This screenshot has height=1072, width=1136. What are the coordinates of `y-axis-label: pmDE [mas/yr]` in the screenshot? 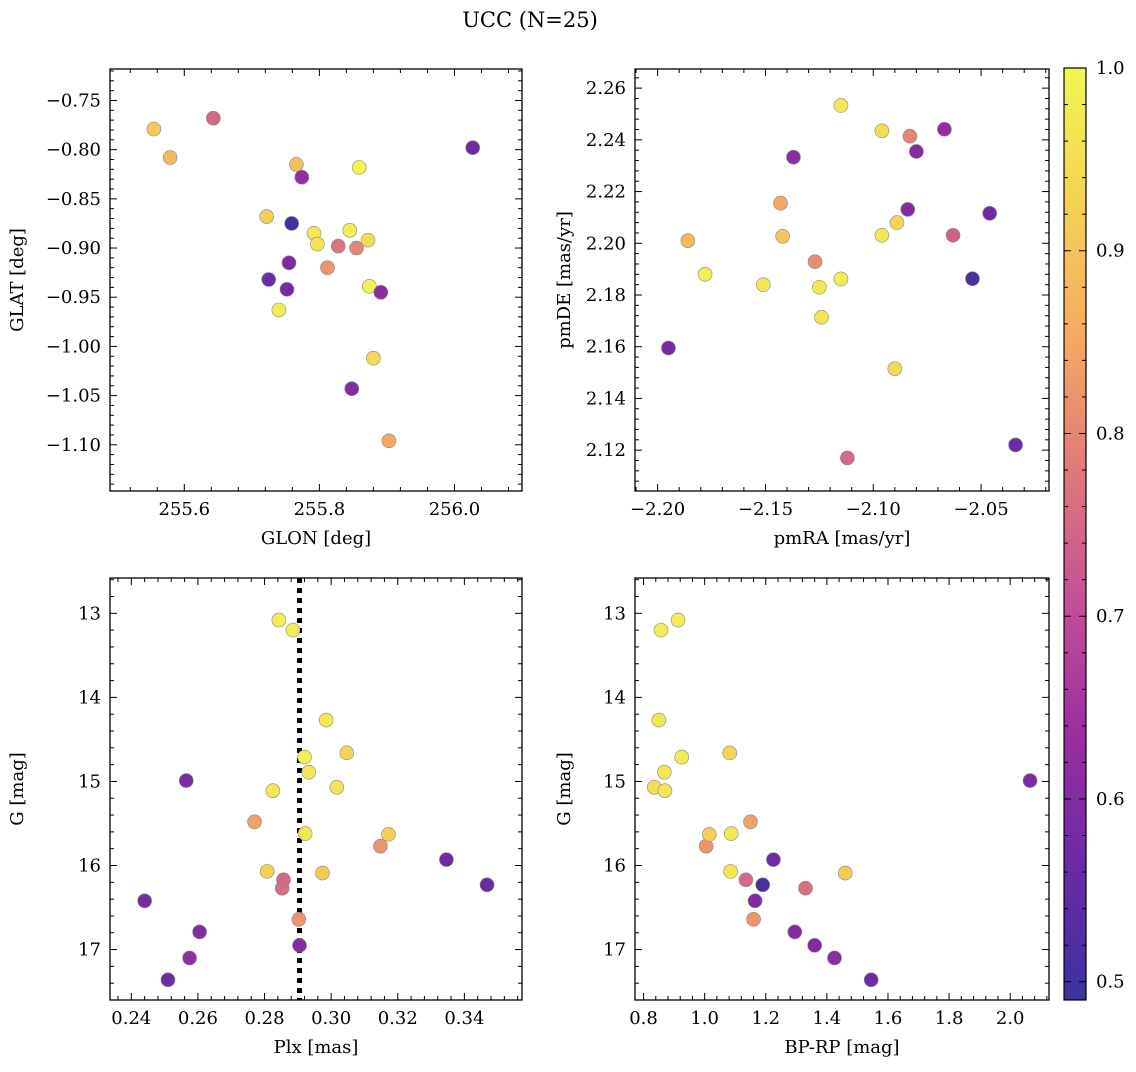 It's located at (564, 280).